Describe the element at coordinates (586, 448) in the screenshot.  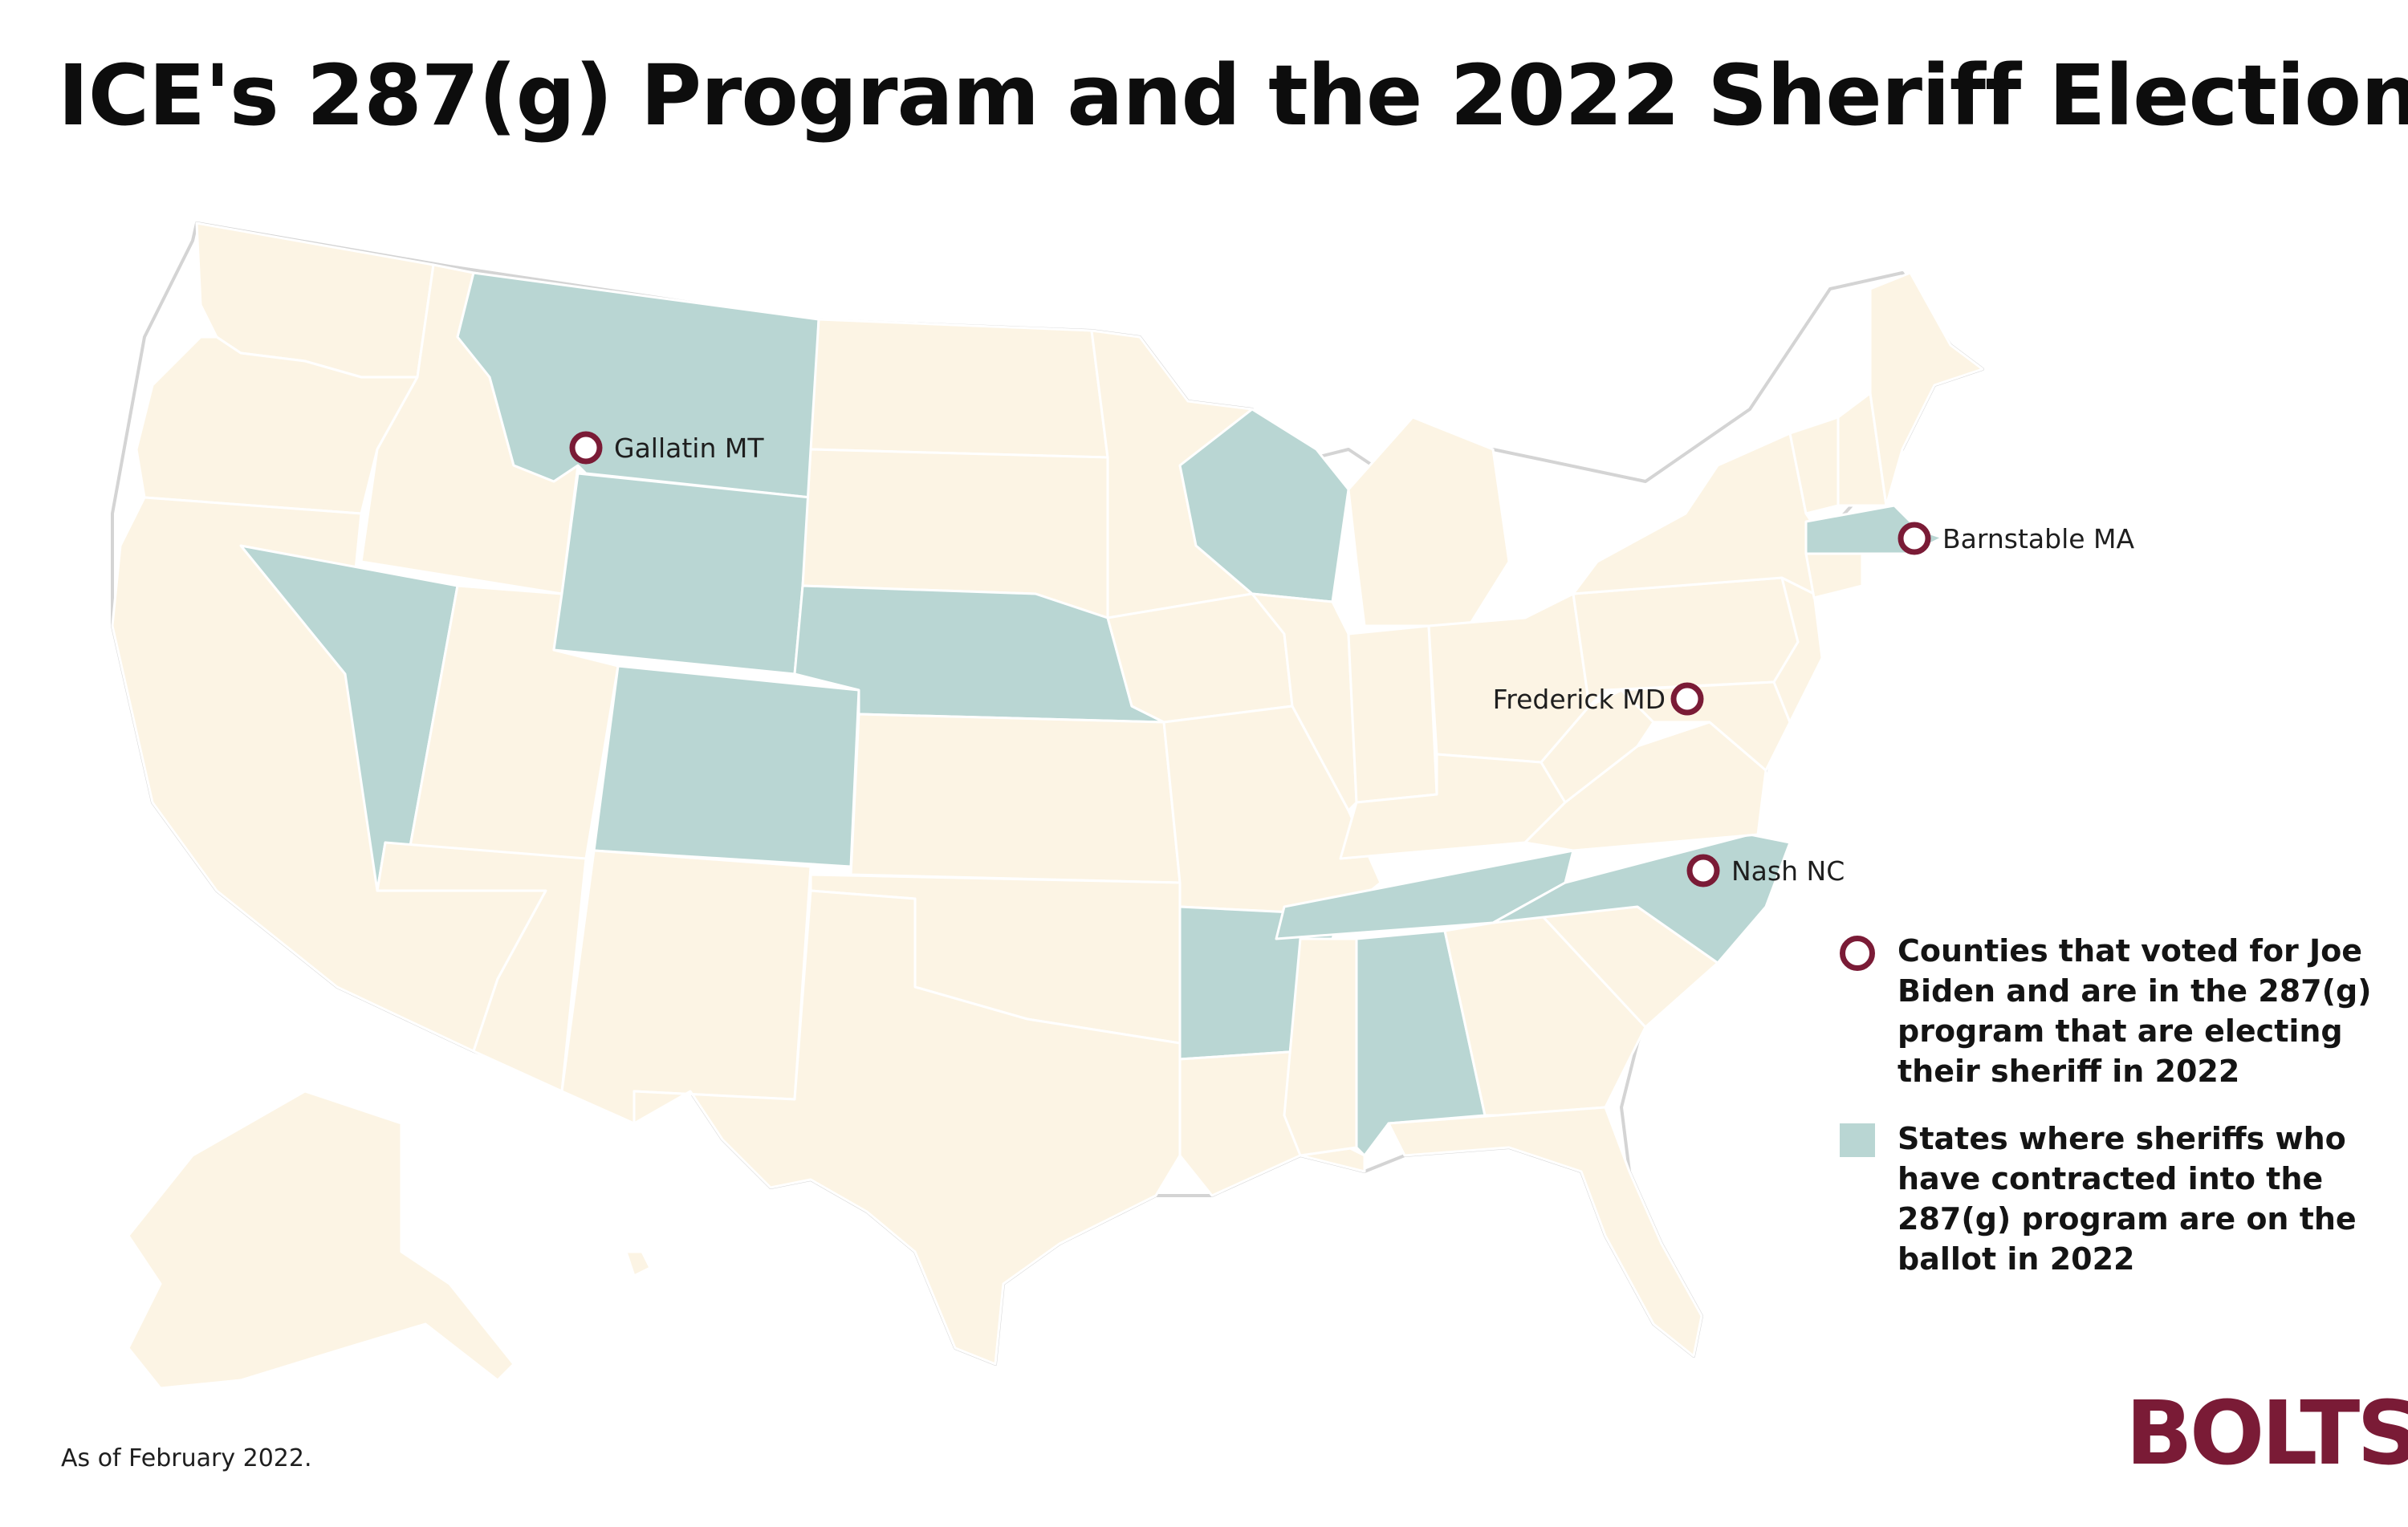
I see `gallatin-circle` at that location.